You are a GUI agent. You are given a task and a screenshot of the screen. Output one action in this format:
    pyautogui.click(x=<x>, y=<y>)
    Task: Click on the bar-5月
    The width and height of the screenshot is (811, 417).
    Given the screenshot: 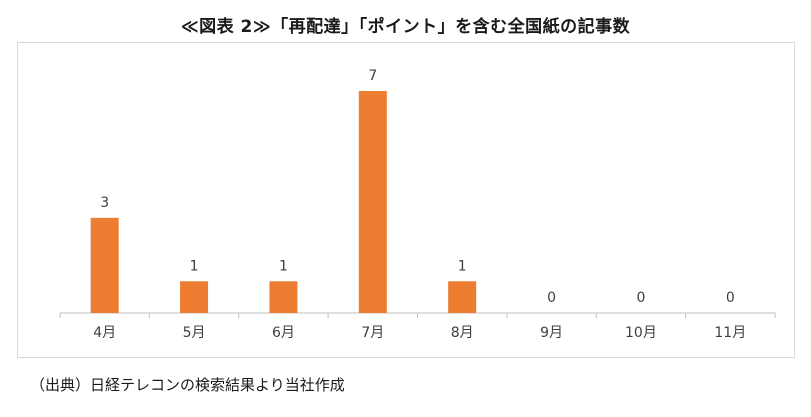 What is the action you would take?
    pyautogui.click(x=194, y=297)
    